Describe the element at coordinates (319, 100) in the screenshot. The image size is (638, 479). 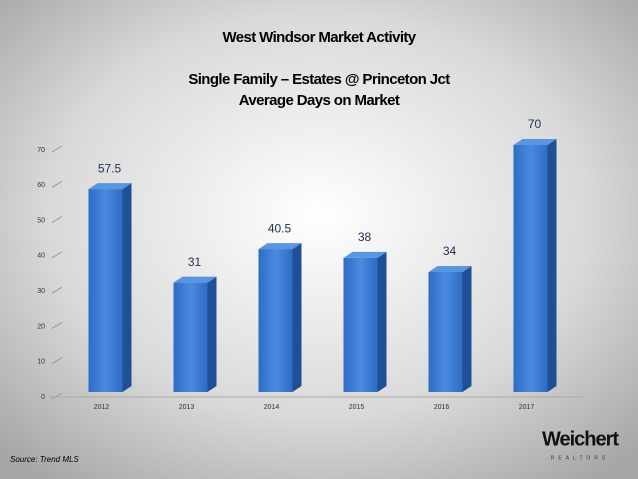
I see `chart-subtitle: Average Days on Market` at that location.